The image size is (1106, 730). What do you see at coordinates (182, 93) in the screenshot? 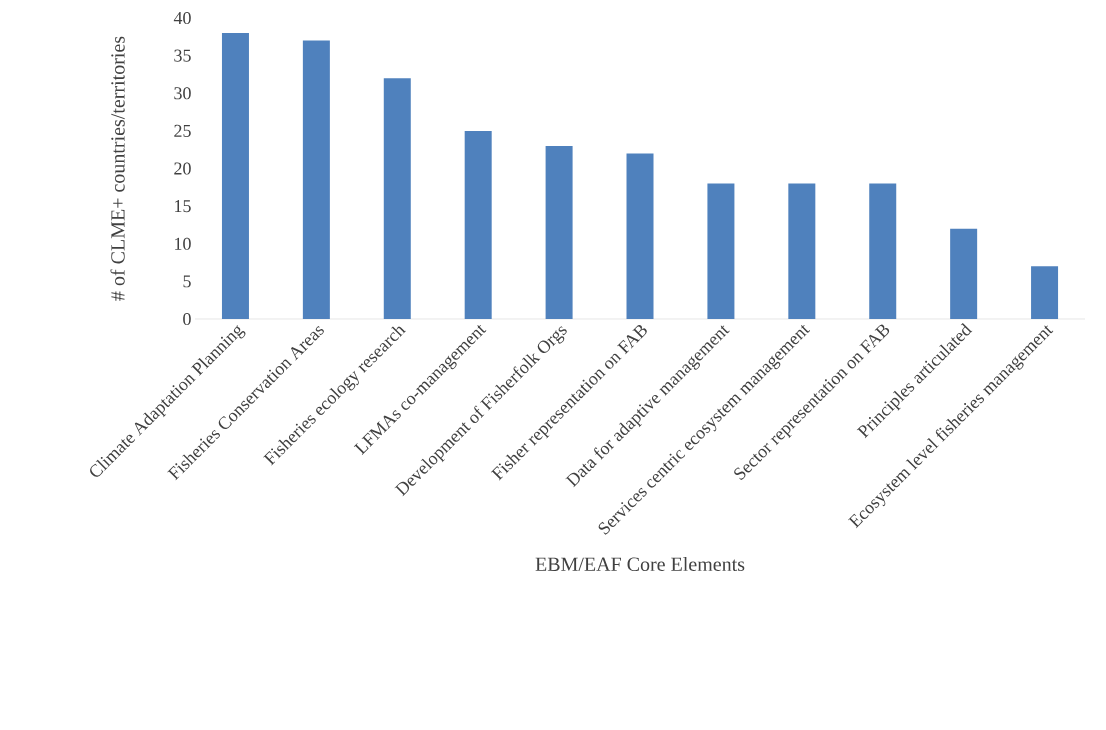
I see `y-tick-label: 30` at bounding box center [182, 93].